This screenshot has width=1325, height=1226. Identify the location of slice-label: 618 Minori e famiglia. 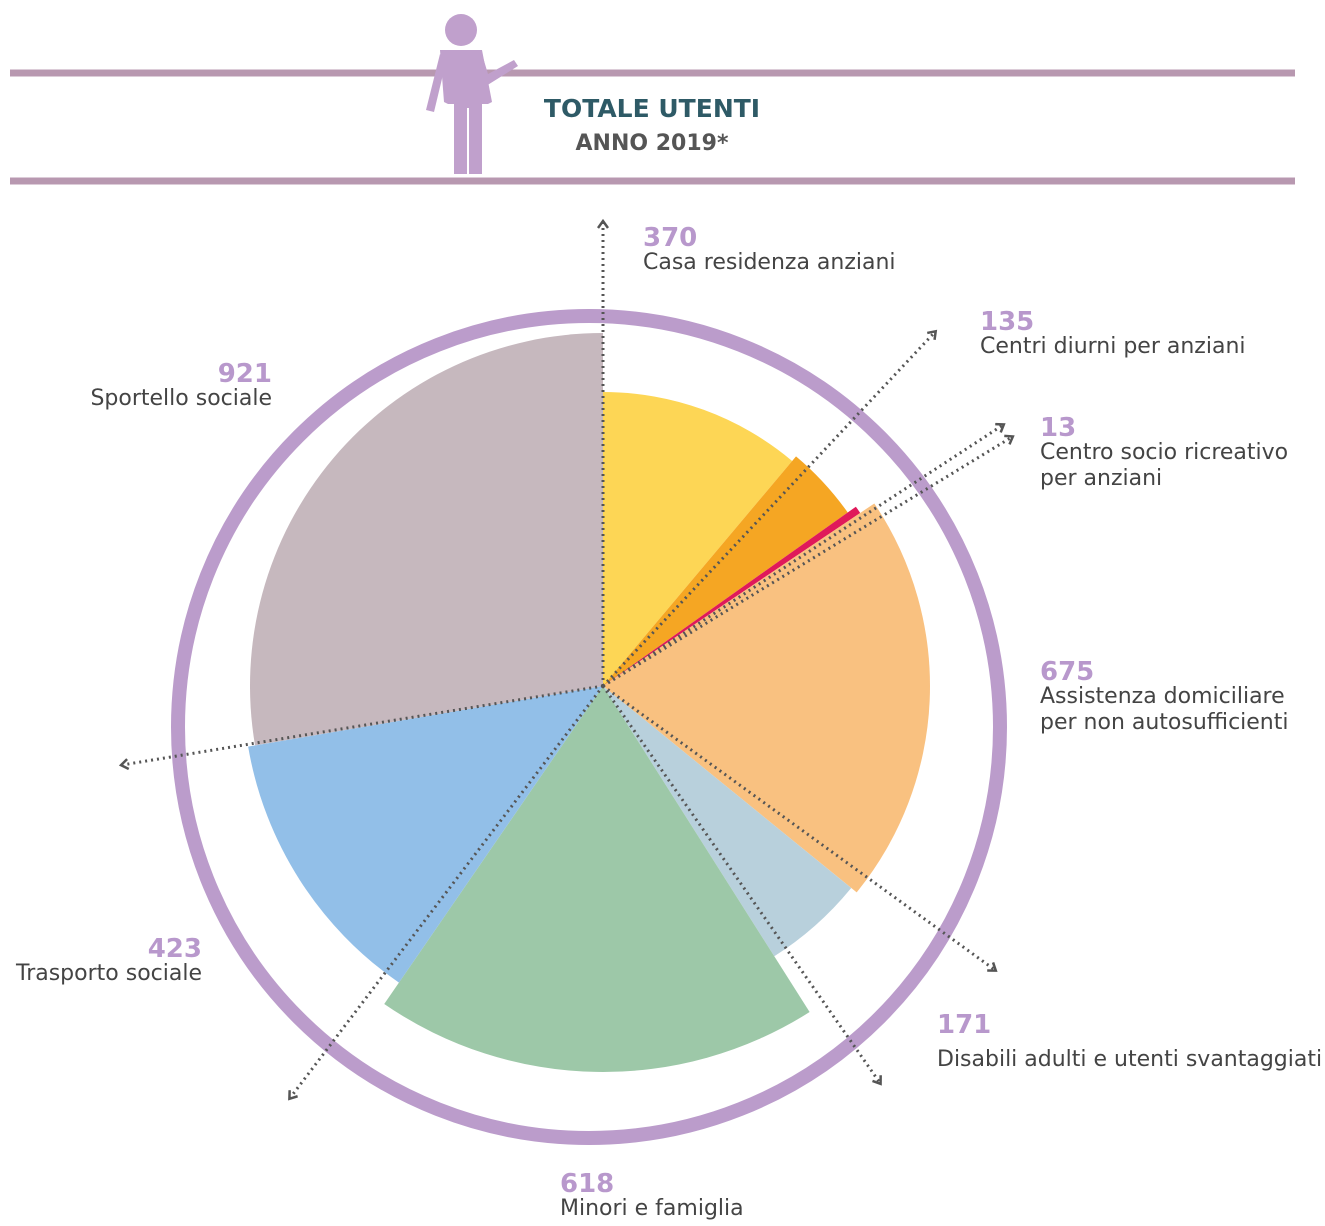
(652, 1195).